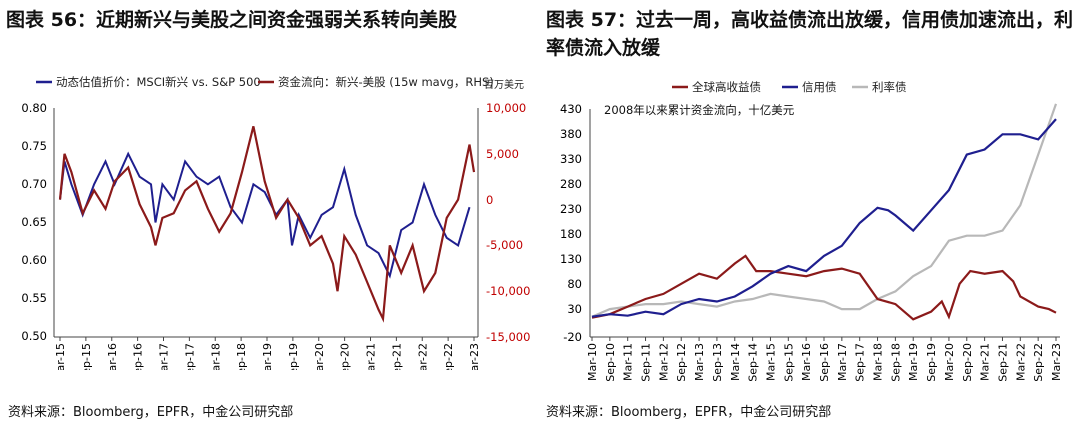 The image size is (1080, 429). Describe the element at coordinates (628, 362) in the screenshot. I see `right-xtick-label: Mar-11` at that location.